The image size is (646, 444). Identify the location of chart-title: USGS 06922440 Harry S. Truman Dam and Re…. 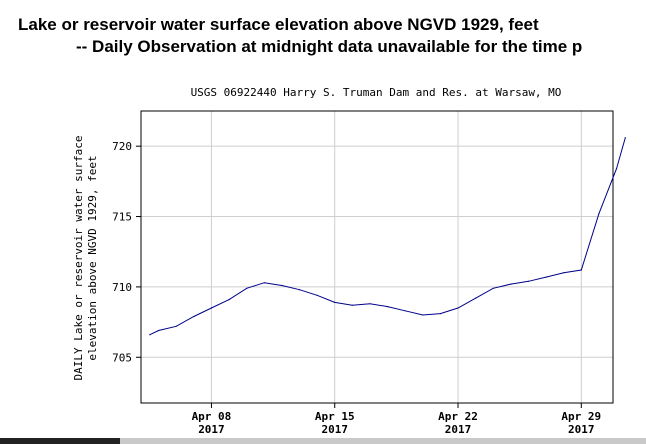
(376, 92).